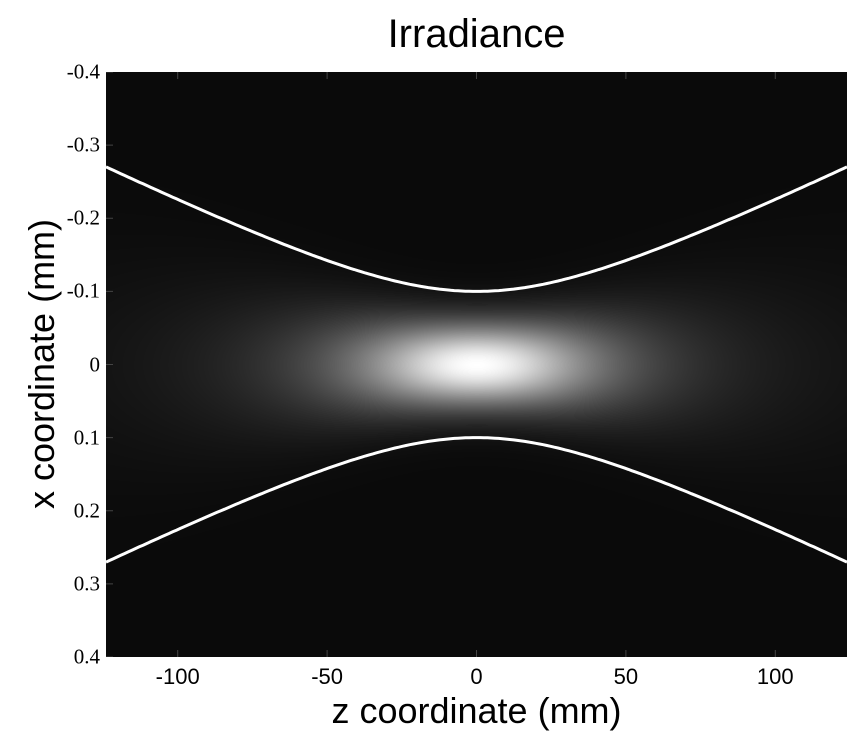  Describe the element at coordinates (86, 583) in the screenshot. I see `y-tick-label: 0.3` at that location.